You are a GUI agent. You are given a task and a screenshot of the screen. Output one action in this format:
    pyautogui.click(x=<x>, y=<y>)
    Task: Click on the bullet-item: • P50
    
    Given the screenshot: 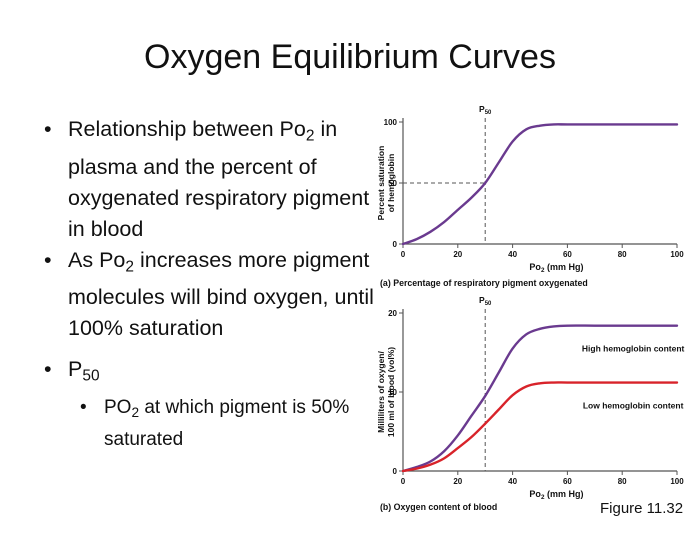 What is the action you would take?
    pyautogui.click(x=209, y=373)
    